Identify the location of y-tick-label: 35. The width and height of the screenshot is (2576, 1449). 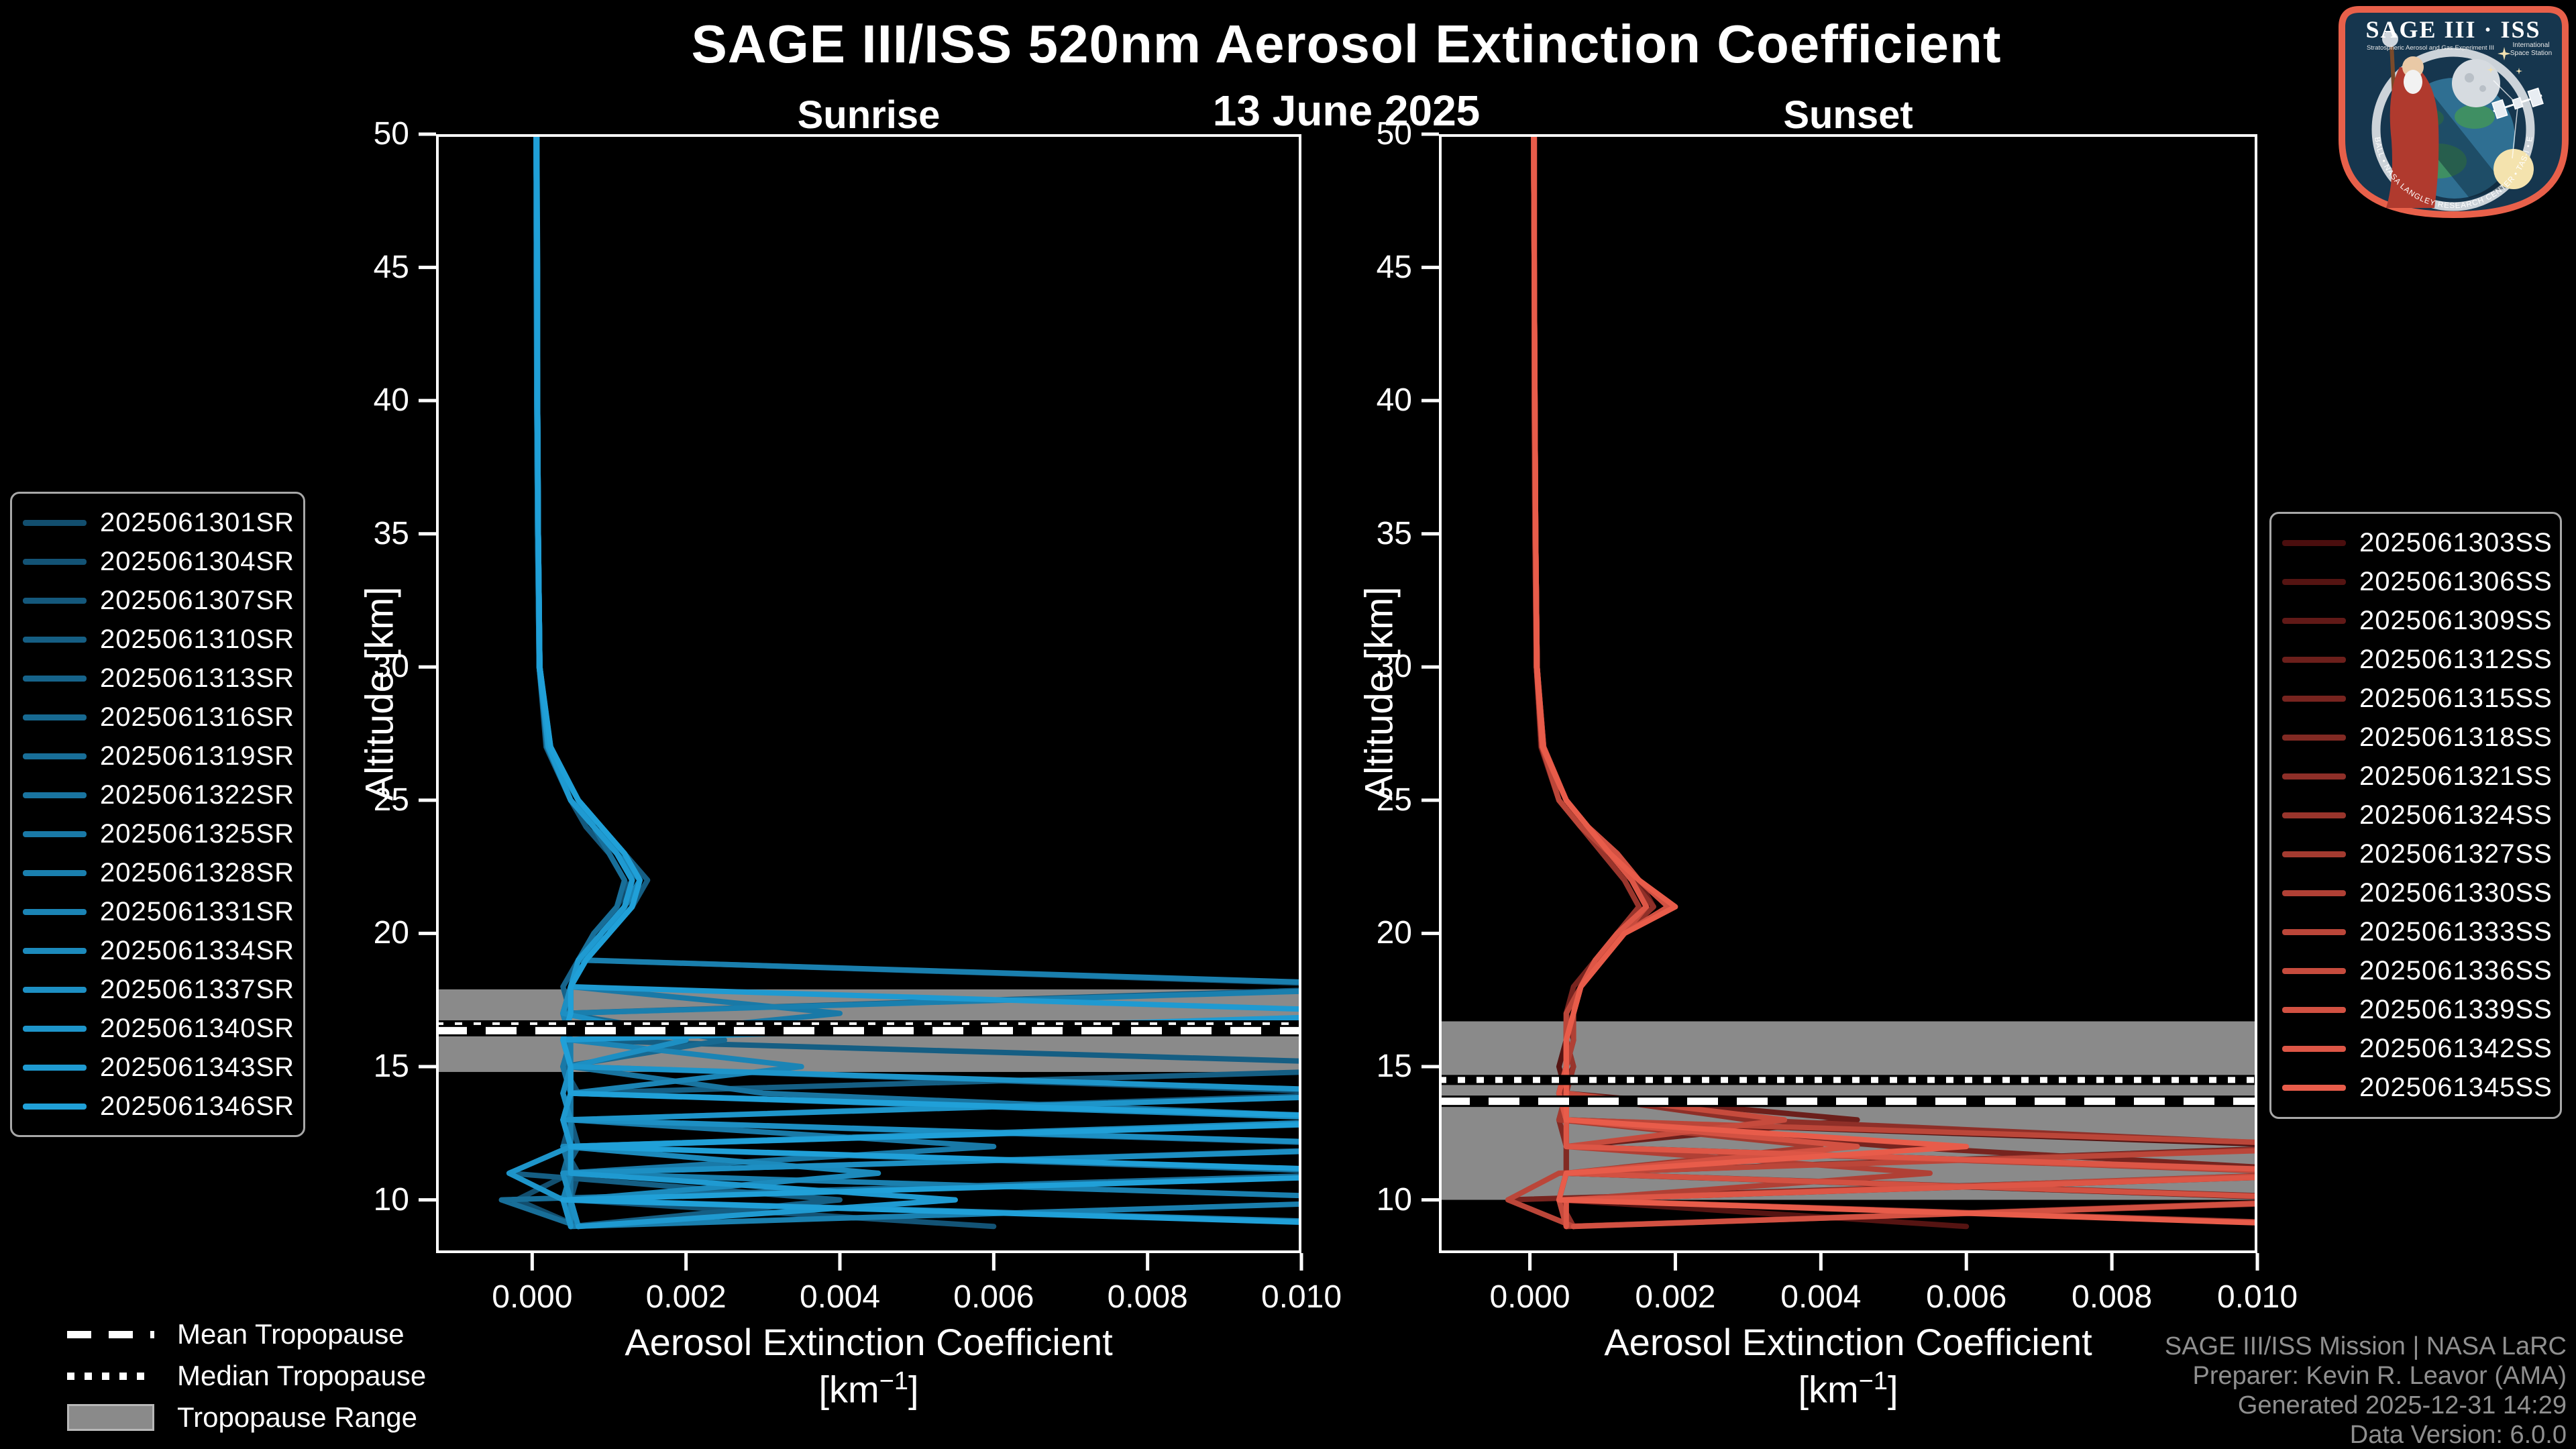
(1394, 533).